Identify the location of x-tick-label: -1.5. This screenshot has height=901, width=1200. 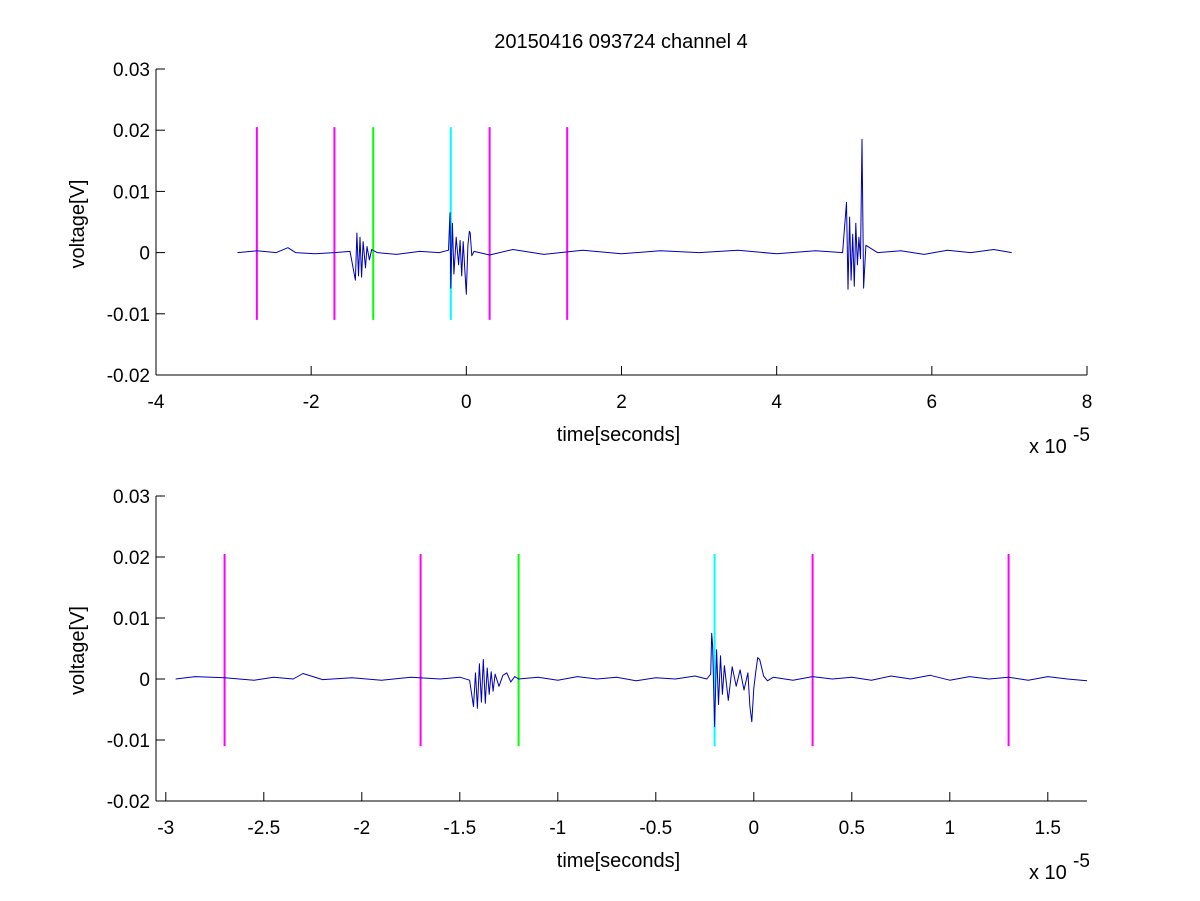
(459, 828).